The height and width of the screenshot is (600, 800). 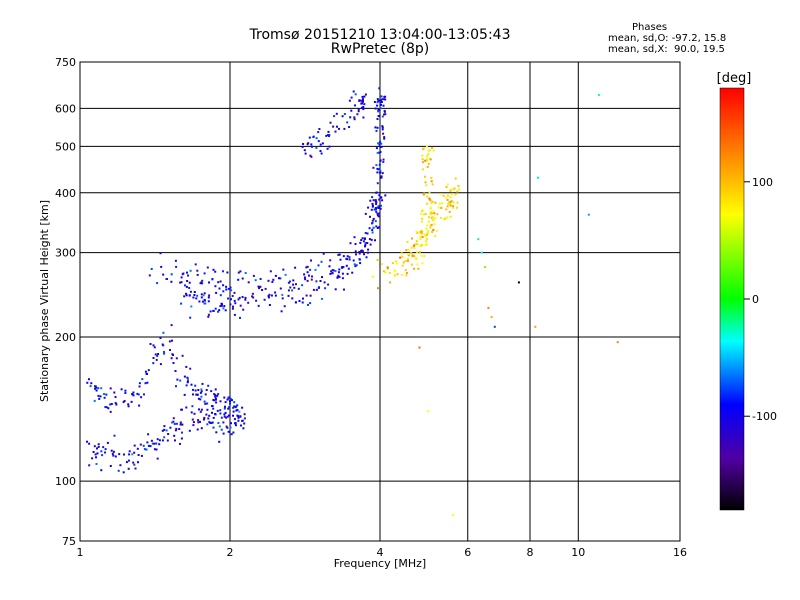 I want to click on x-tick-label: 16, so click(x=680, y=552).